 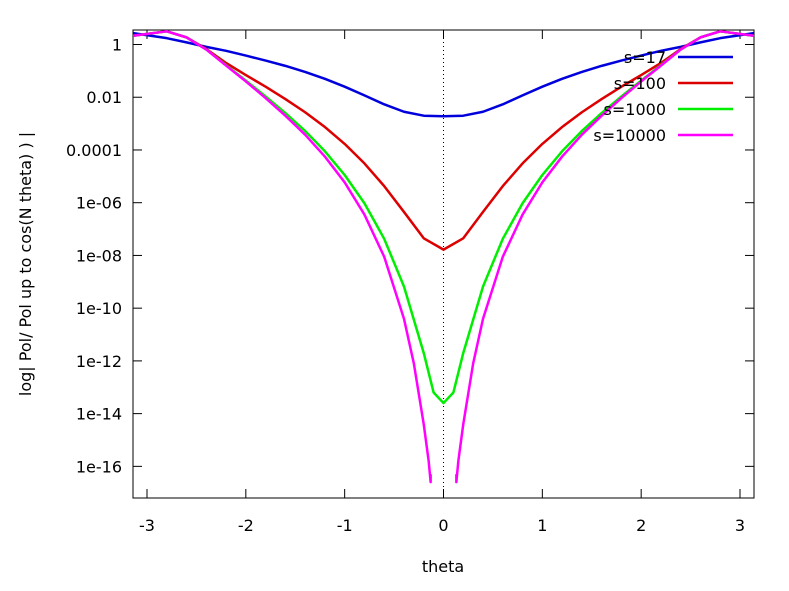 What do you see at coordinates (99, 466) in the screenshot?
I see `y-tick-label: 1e-16` at bounding box center [99, 466].